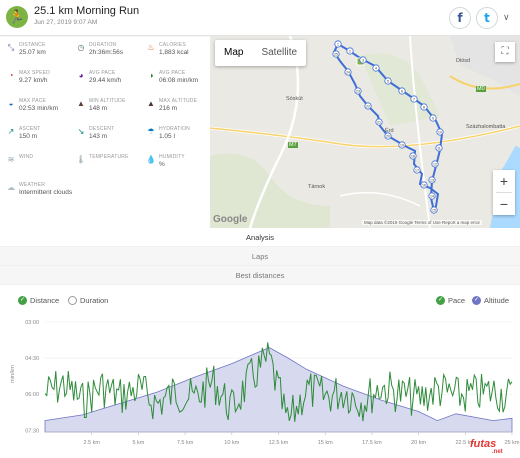  Describe the element at coordinates (178, 101) in the screenshot. I see `stat-label: MAX ALTITUDE` at that location.